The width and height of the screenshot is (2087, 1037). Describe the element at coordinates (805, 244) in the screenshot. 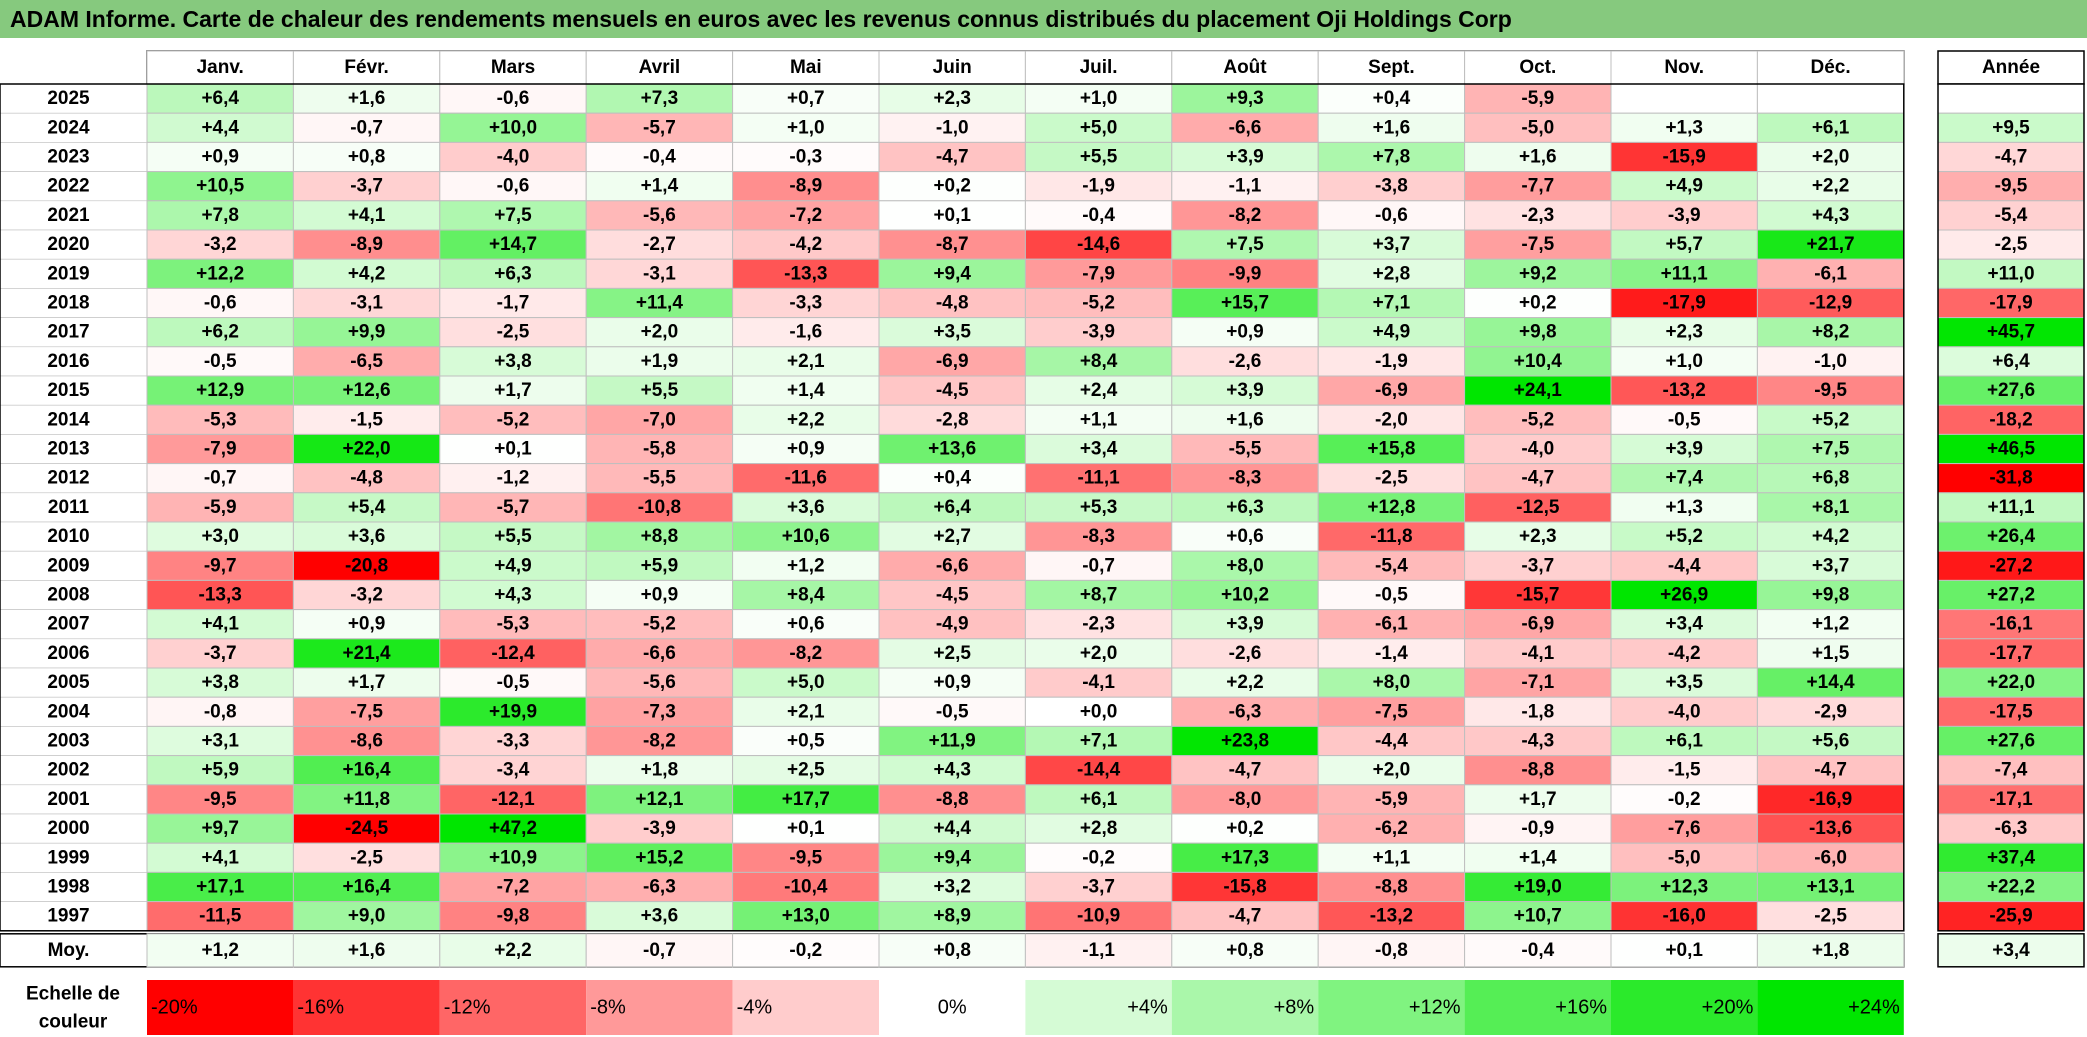

I see `cell-value: -4,2` at that location.